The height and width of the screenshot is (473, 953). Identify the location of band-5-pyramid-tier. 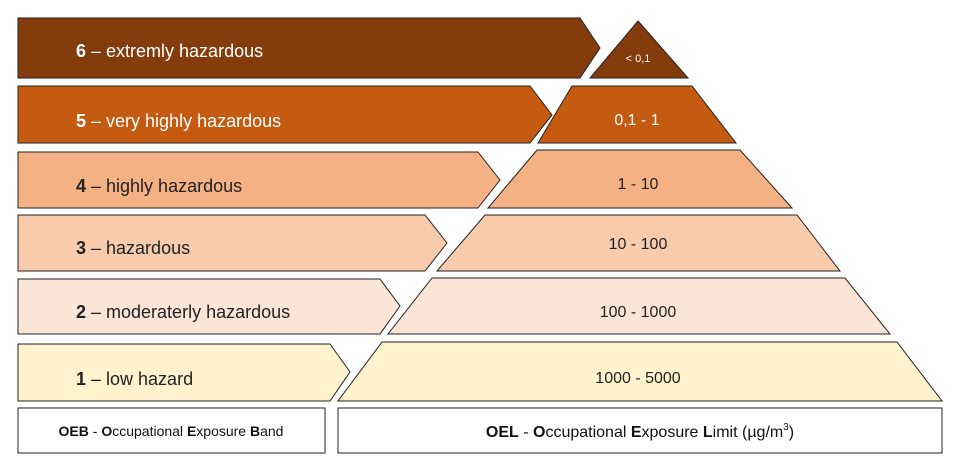
(637, 114).